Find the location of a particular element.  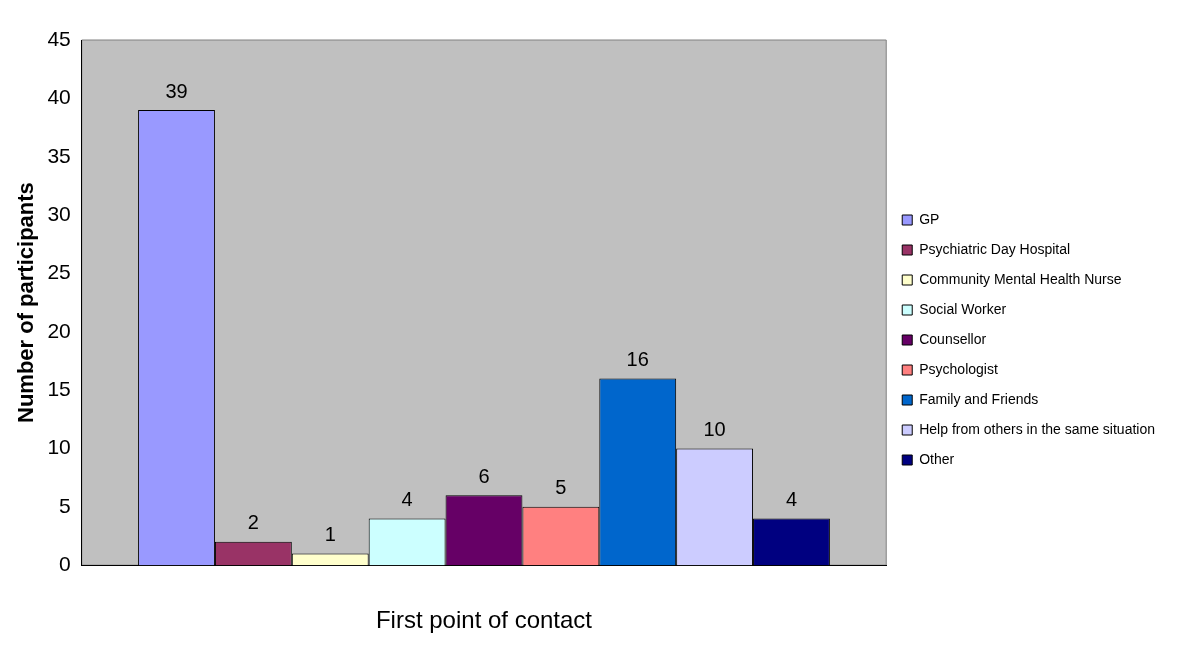

y-axis-title: Number of participants is located at coordinates (26, 303).